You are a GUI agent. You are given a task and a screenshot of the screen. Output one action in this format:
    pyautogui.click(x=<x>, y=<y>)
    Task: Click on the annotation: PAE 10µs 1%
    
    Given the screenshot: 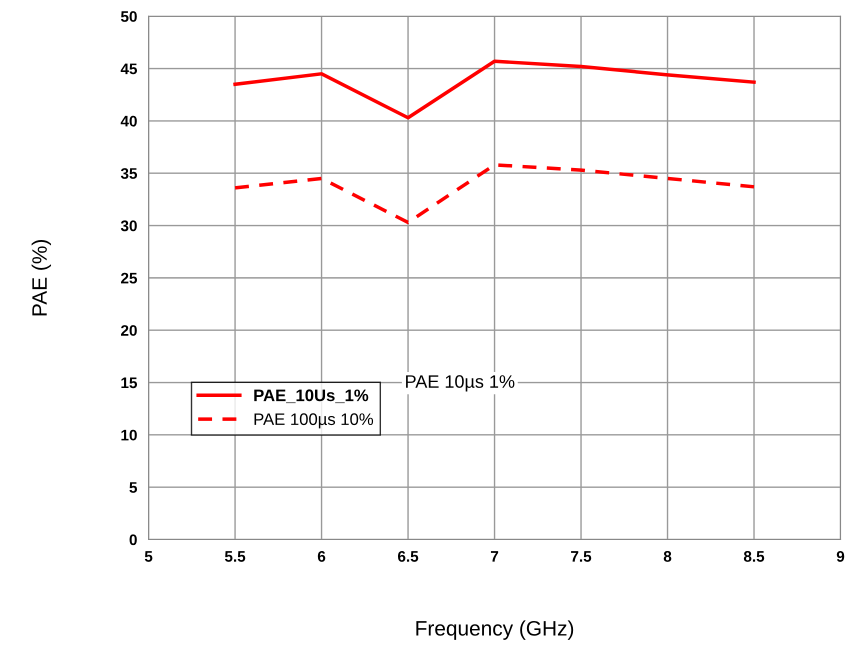 What is the action you would take?
    pyautogui.click(x=460, y=383)
    